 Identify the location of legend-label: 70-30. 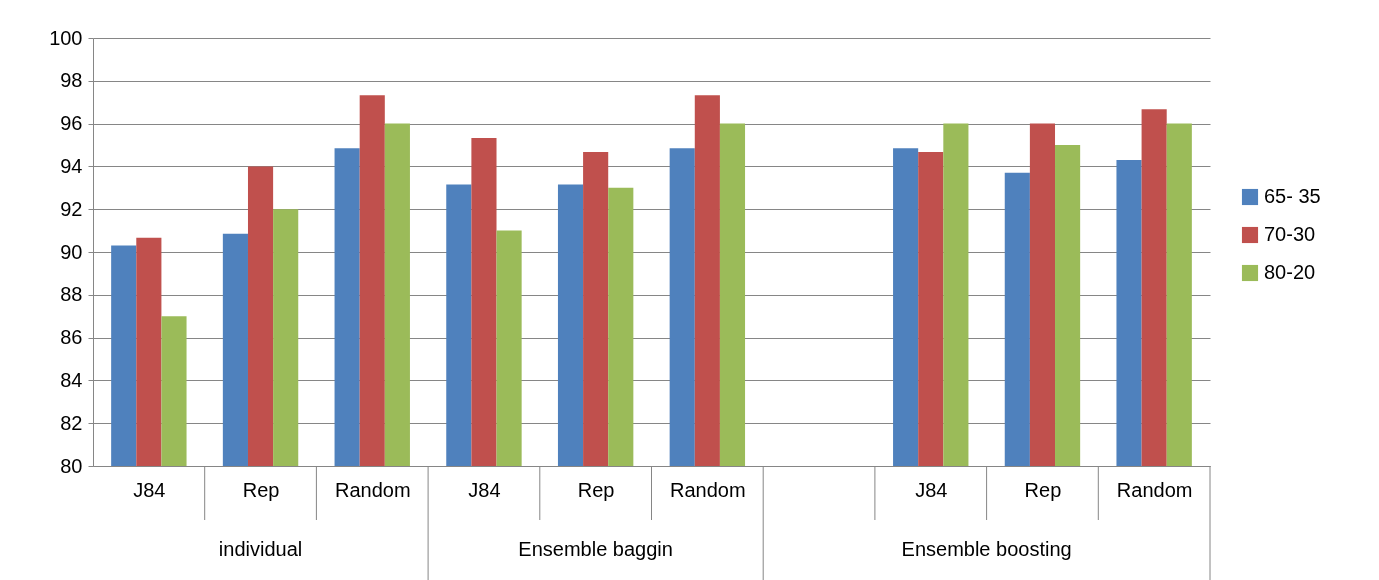
(1290, 234).